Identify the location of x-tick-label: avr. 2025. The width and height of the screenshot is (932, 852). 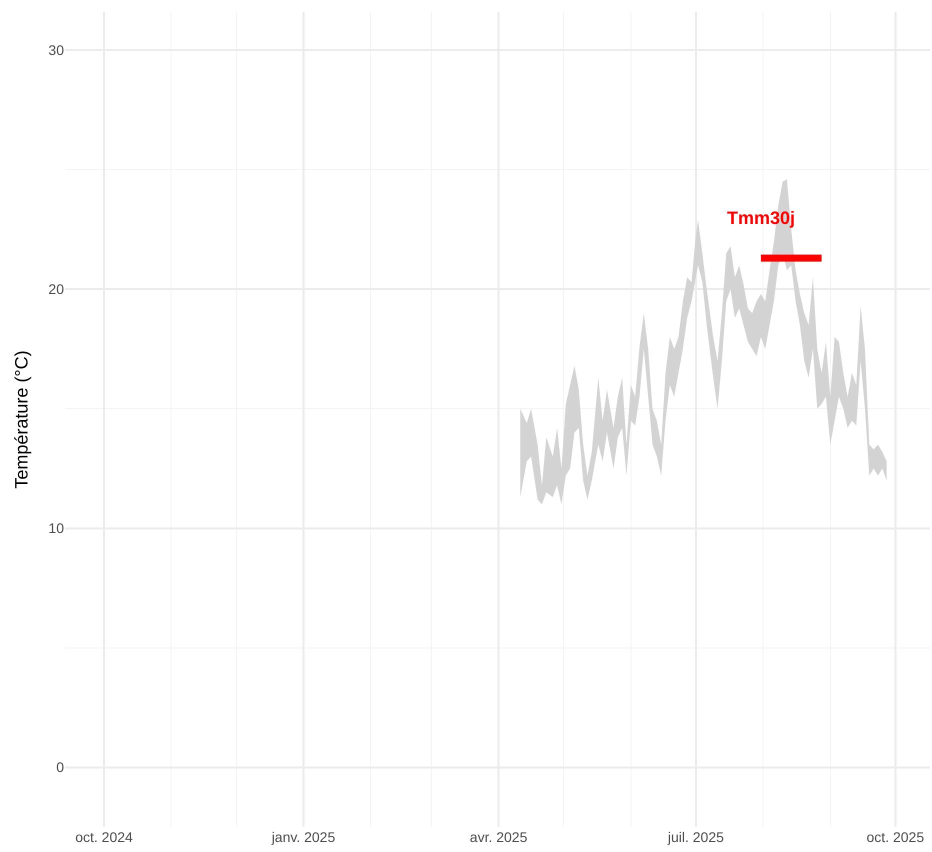
(499, 837).